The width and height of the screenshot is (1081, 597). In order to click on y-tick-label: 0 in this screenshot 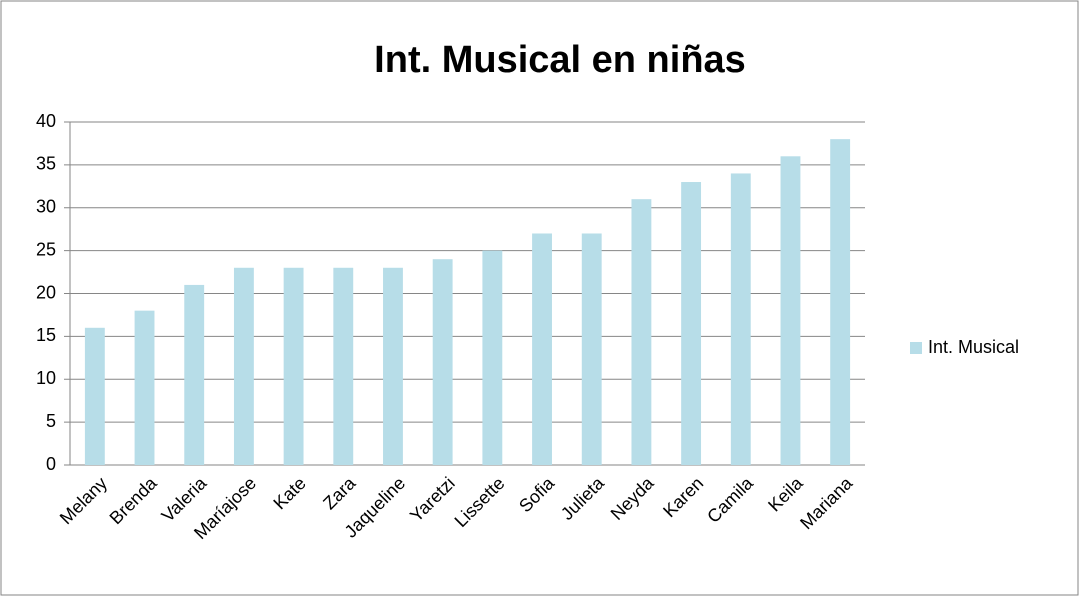, I will do `click(51, 464)`.